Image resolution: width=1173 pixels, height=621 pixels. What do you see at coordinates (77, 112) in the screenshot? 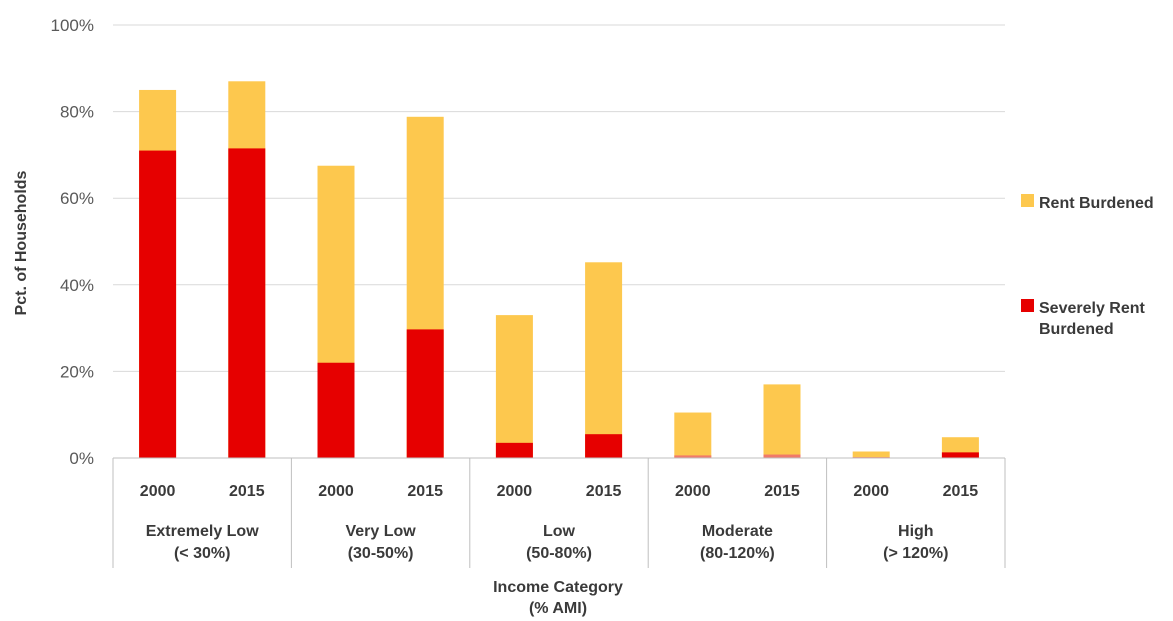
I see `y-tick-label: 80%` at bounding box center [77, 112].